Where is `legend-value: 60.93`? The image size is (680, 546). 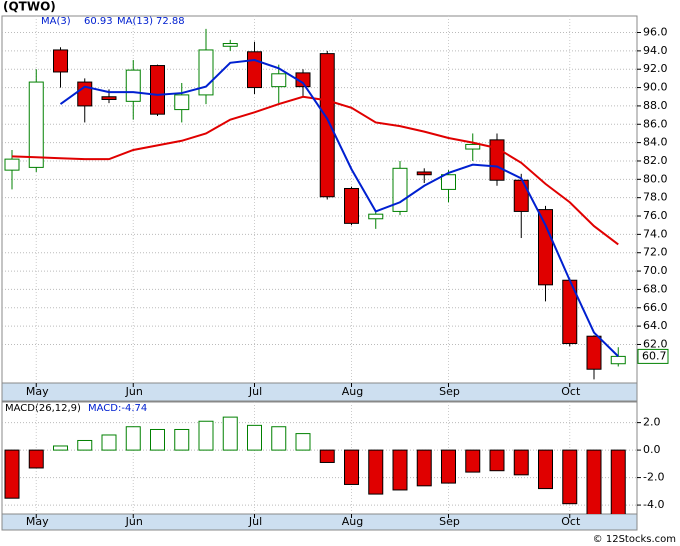 legend-value: 60.93 is located at coordinates (98, 21).